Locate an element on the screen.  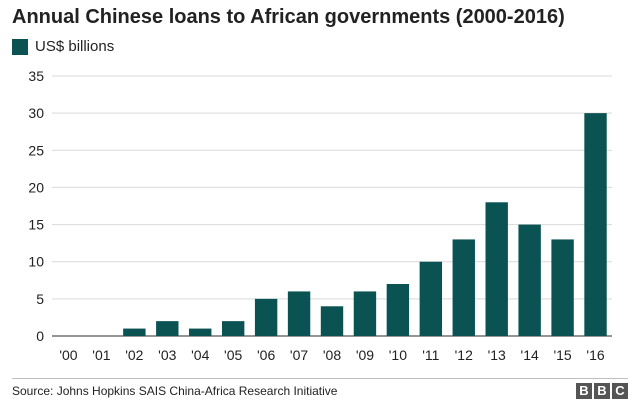
x-tick-label: '14 is located at coordinates (530, 355).